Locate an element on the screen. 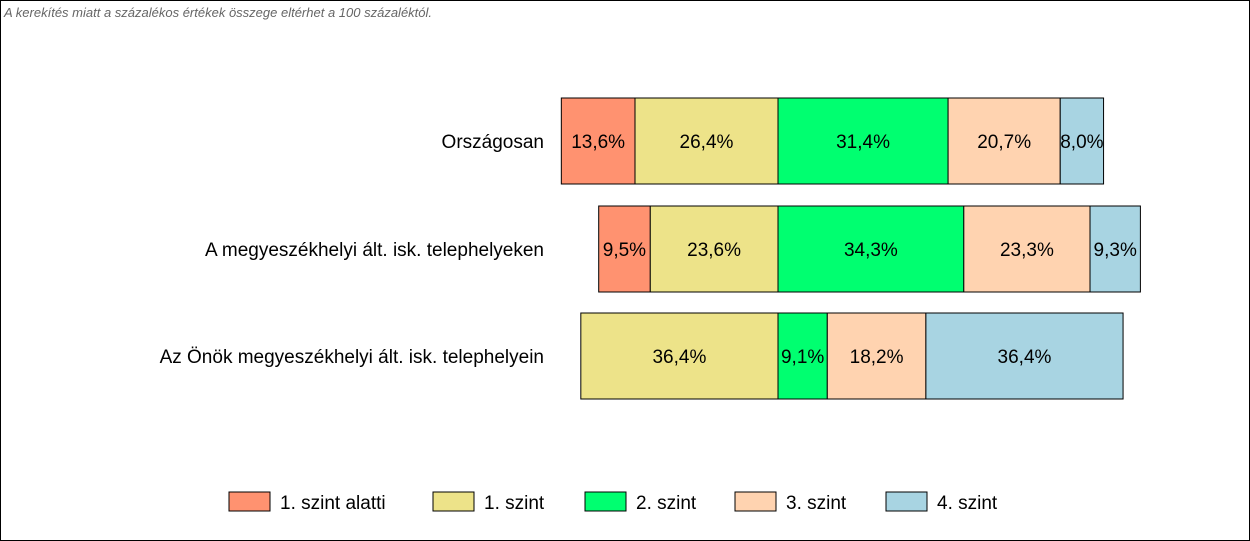  value-label: 26,4% is located at coordinates (707, 142).